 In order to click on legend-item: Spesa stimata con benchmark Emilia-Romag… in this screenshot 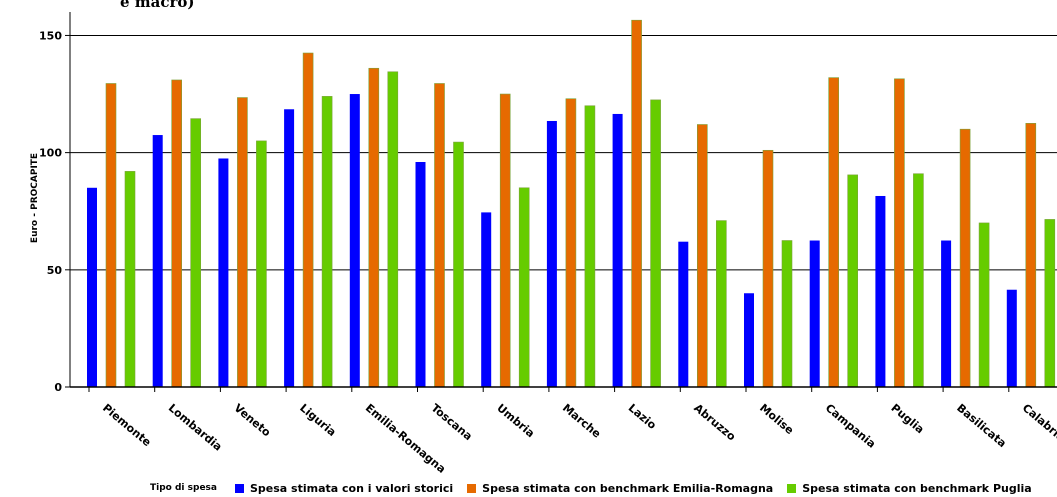, I will do `click(620, 488)`.